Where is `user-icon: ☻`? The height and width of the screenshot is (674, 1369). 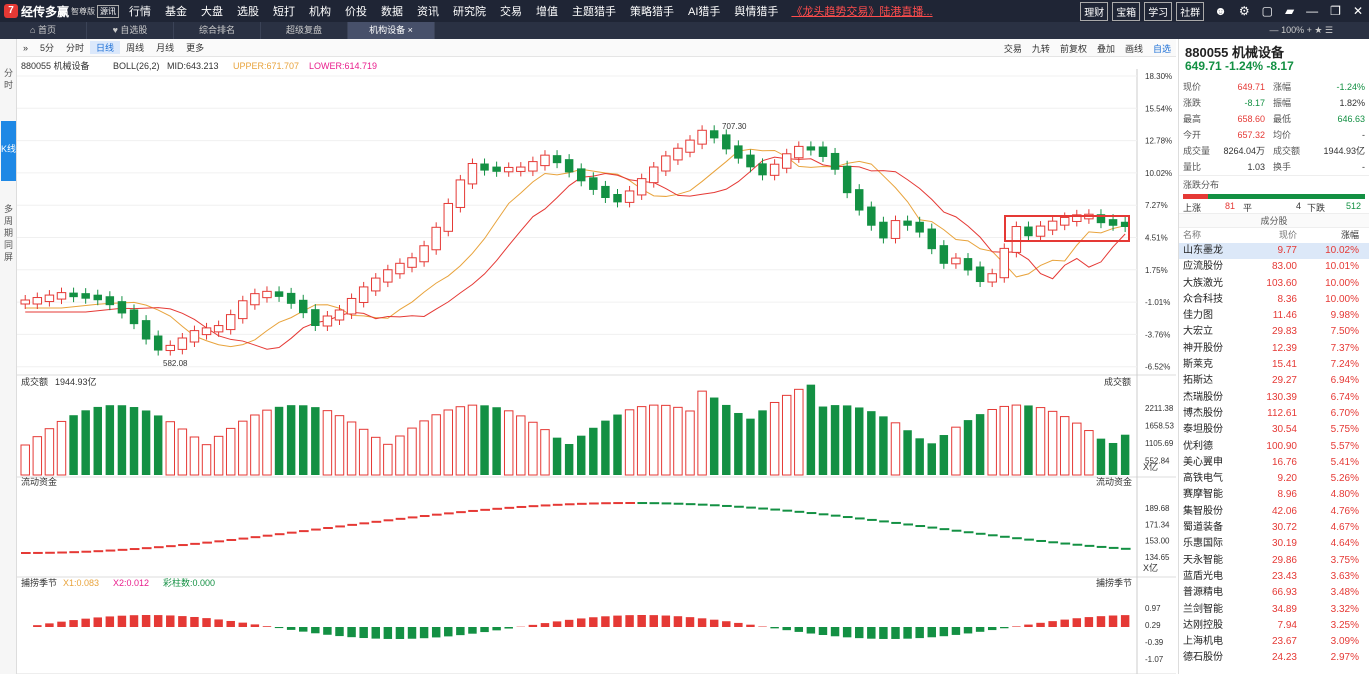 user-icon: ☻ is located at coordinates (1220, 11).